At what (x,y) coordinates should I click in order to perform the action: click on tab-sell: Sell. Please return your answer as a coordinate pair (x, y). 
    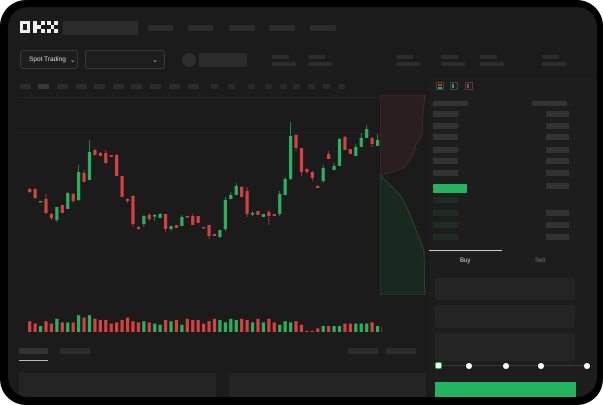
    Looking at the image, I should click on (540, 261).